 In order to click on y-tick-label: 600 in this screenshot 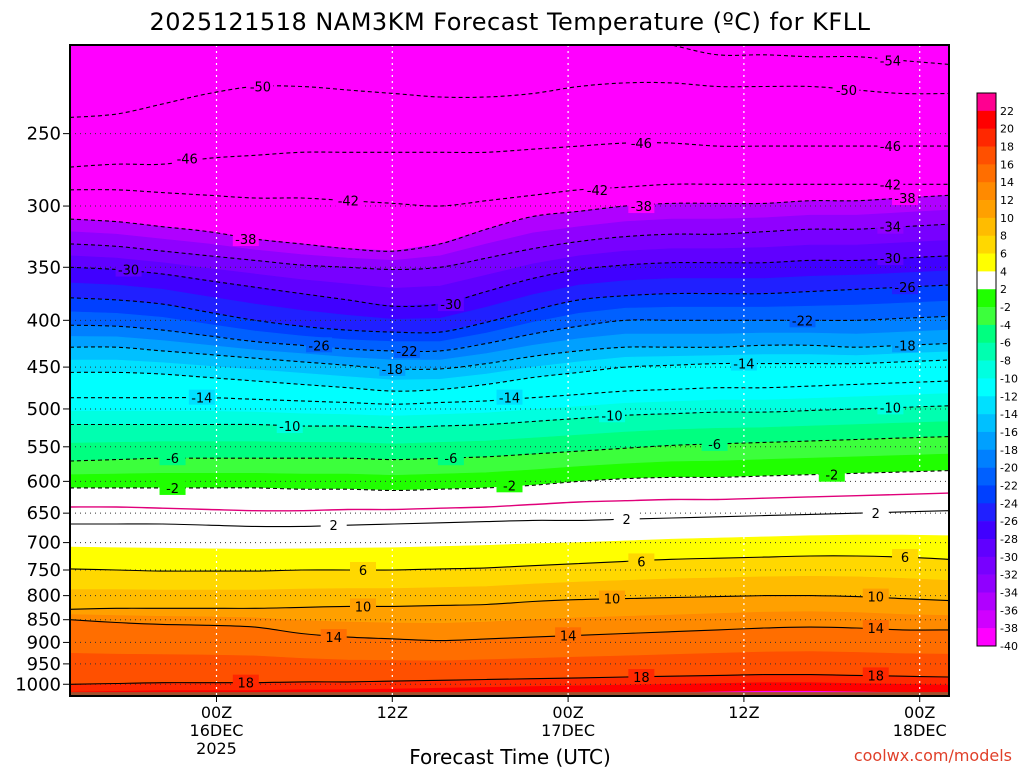, I will do `click(44, 481)`.